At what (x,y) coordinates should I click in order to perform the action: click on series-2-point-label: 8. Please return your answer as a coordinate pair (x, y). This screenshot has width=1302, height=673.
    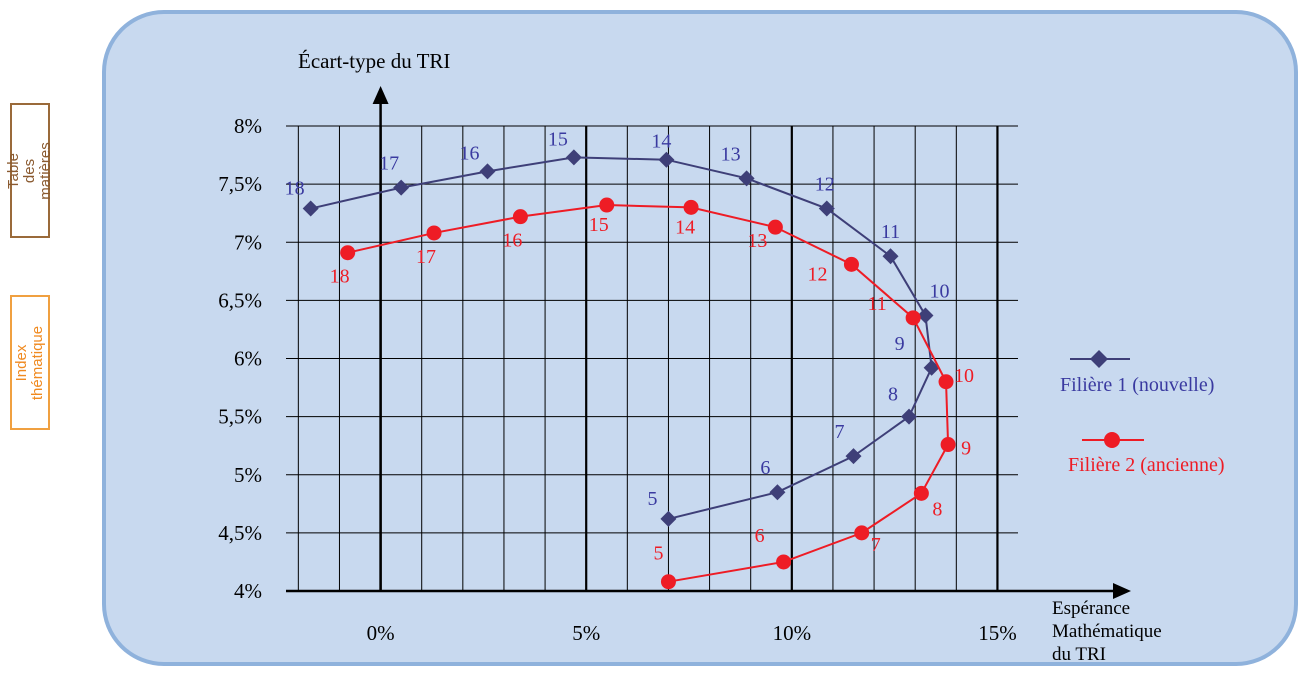
    Looking at the image, I should click on (937, 509).